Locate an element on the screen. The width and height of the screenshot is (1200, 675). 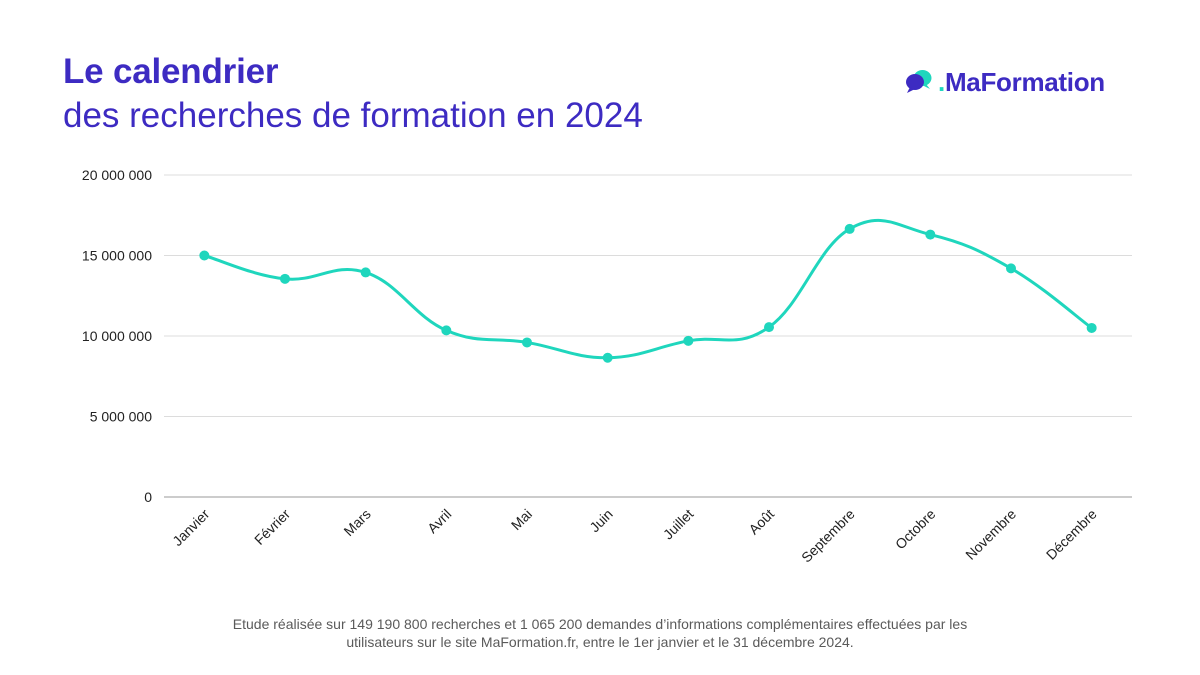
x-tick-label: Avril is located at coordinates (439, 521).